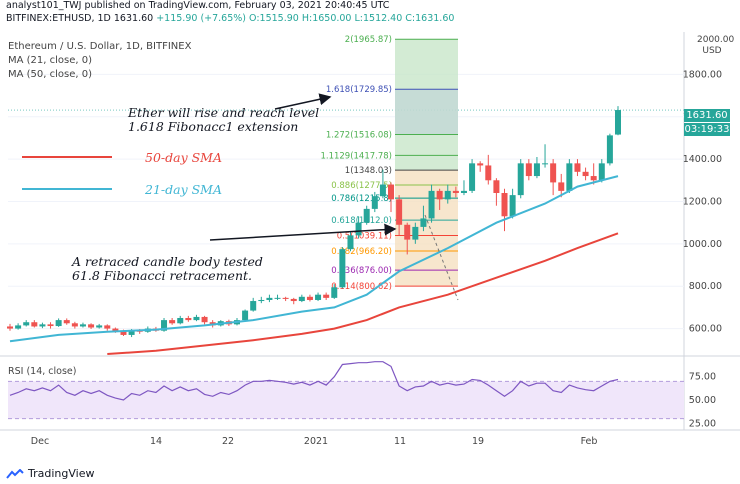  I want to click on countdown-badge: 03:19:33, so click(707, 129).